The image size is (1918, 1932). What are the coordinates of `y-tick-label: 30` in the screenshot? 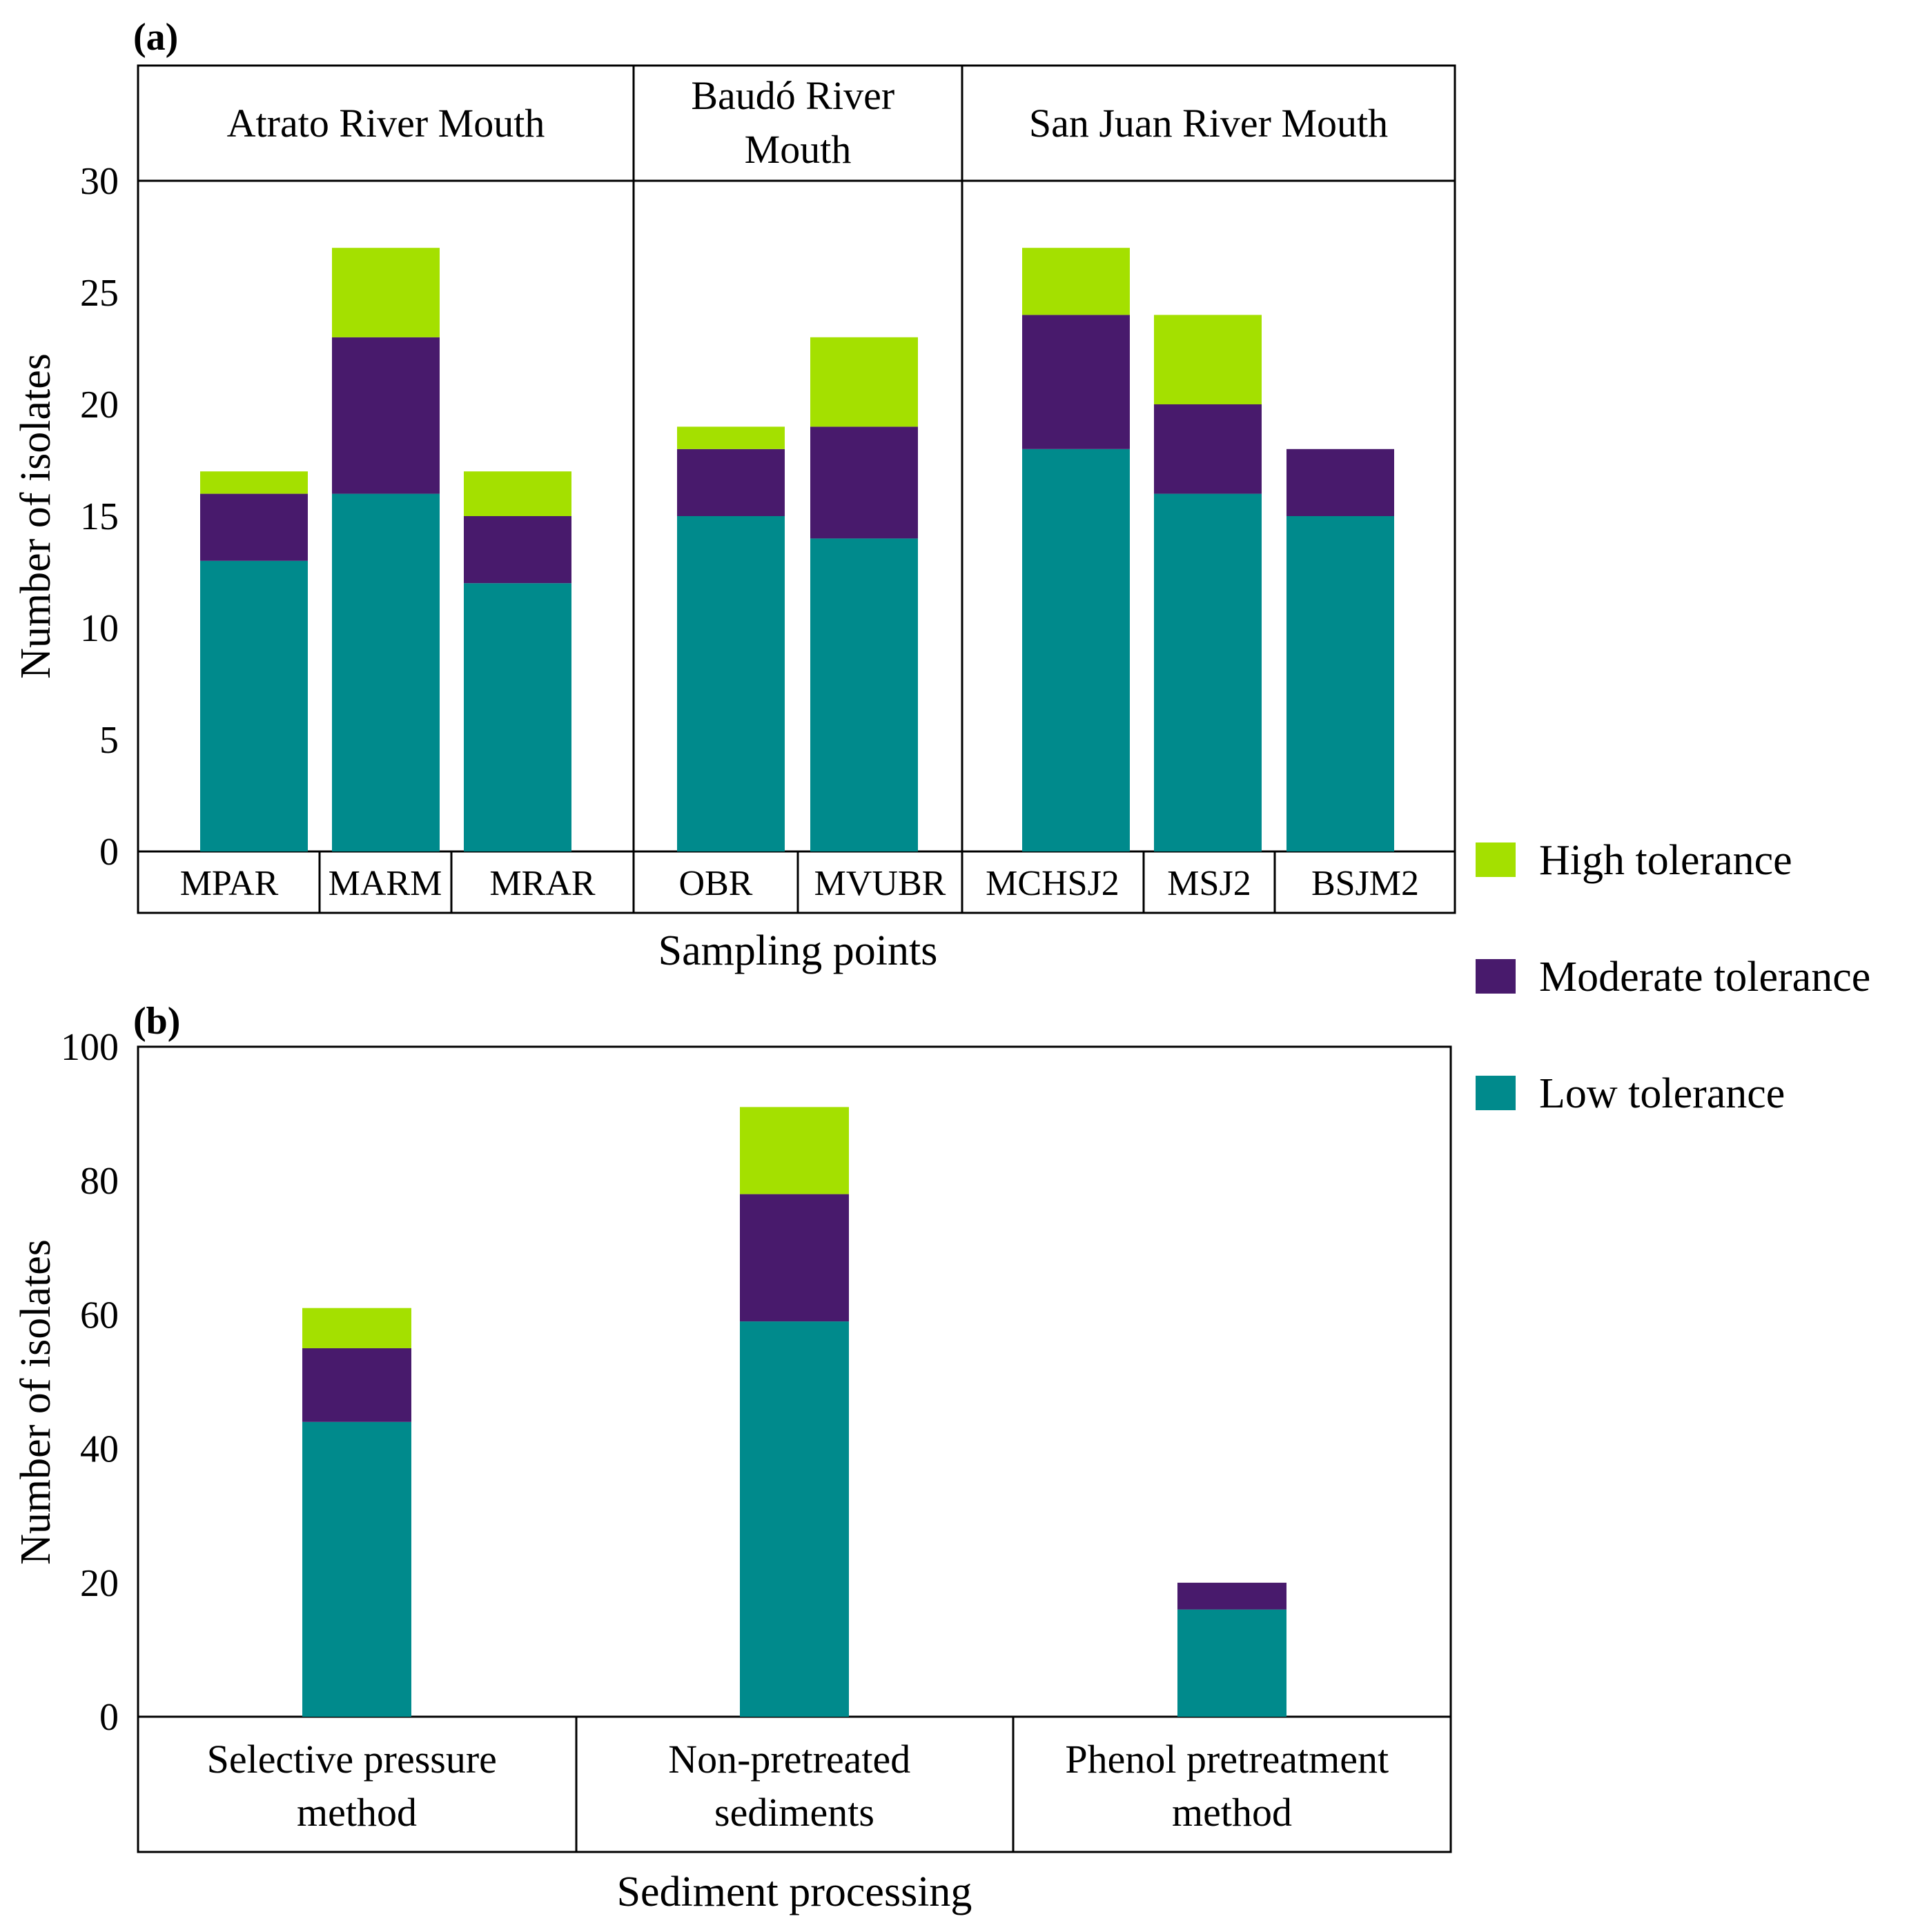 It's located at (99, 181).